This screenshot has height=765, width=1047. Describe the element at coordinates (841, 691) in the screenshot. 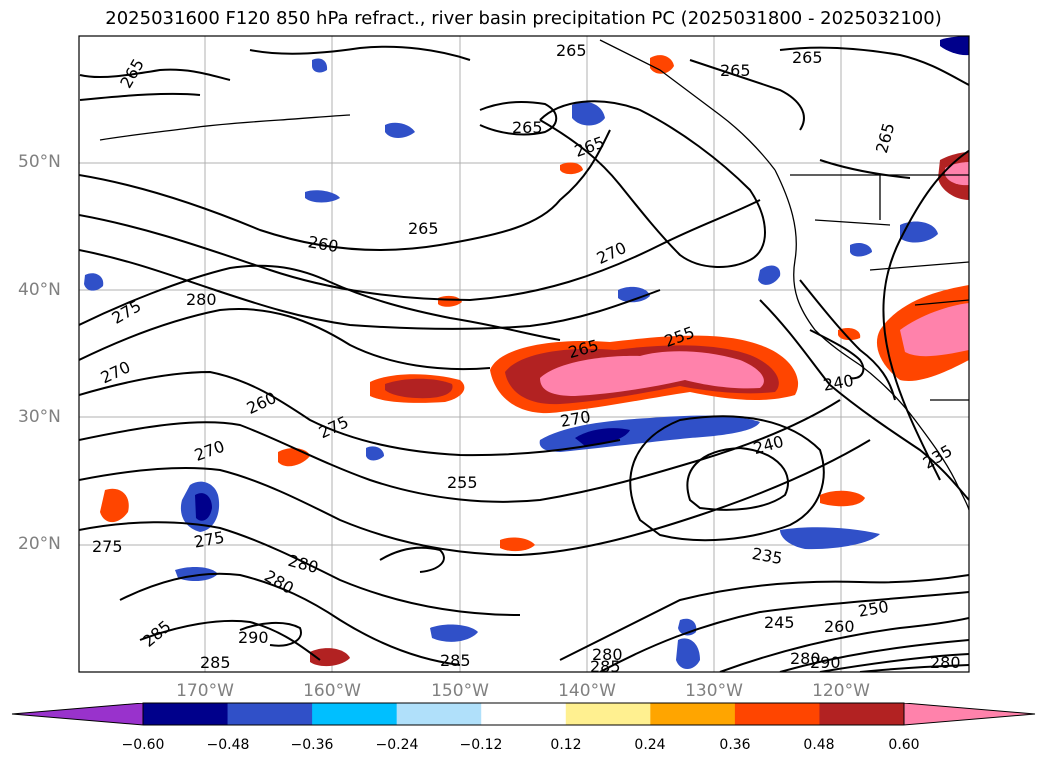

I see `lon-label-120w: 120°W` at that location.